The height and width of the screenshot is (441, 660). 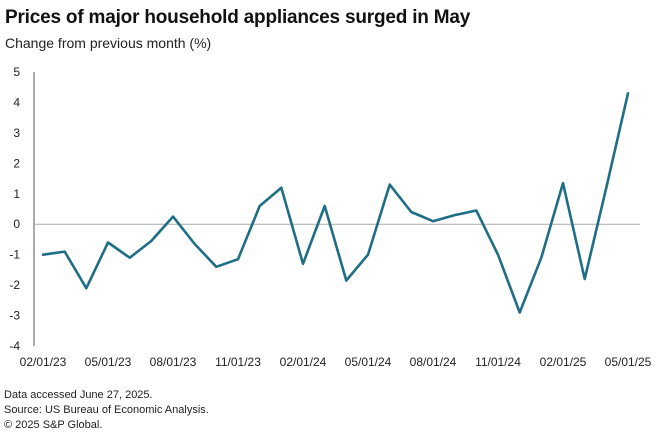 I want to click on x-tick-label: 02/01/24, so click(x=303, y=362).